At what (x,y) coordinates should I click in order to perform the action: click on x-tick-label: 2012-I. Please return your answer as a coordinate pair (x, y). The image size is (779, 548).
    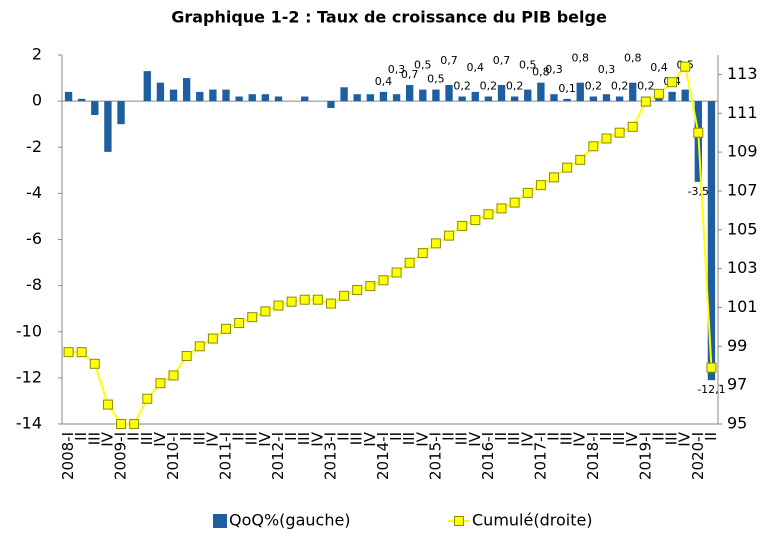
    Looking at the image, I should click on (278, 456).